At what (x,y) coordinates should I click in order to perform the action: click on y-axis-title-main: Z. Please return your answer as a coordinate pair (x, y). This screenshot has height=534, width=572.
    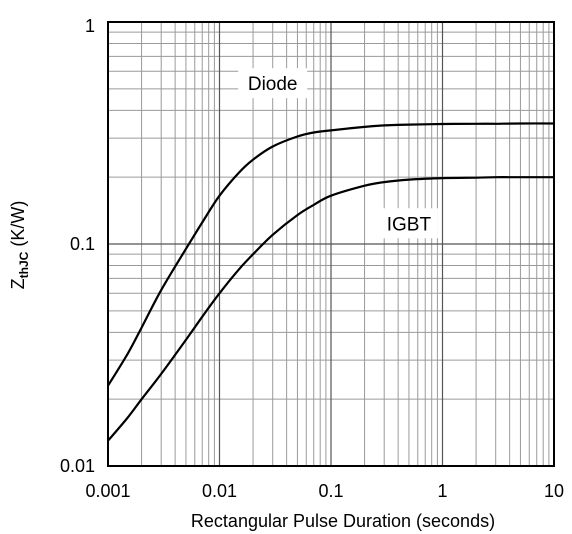
    Looking at the image, I should click on (18, 283).